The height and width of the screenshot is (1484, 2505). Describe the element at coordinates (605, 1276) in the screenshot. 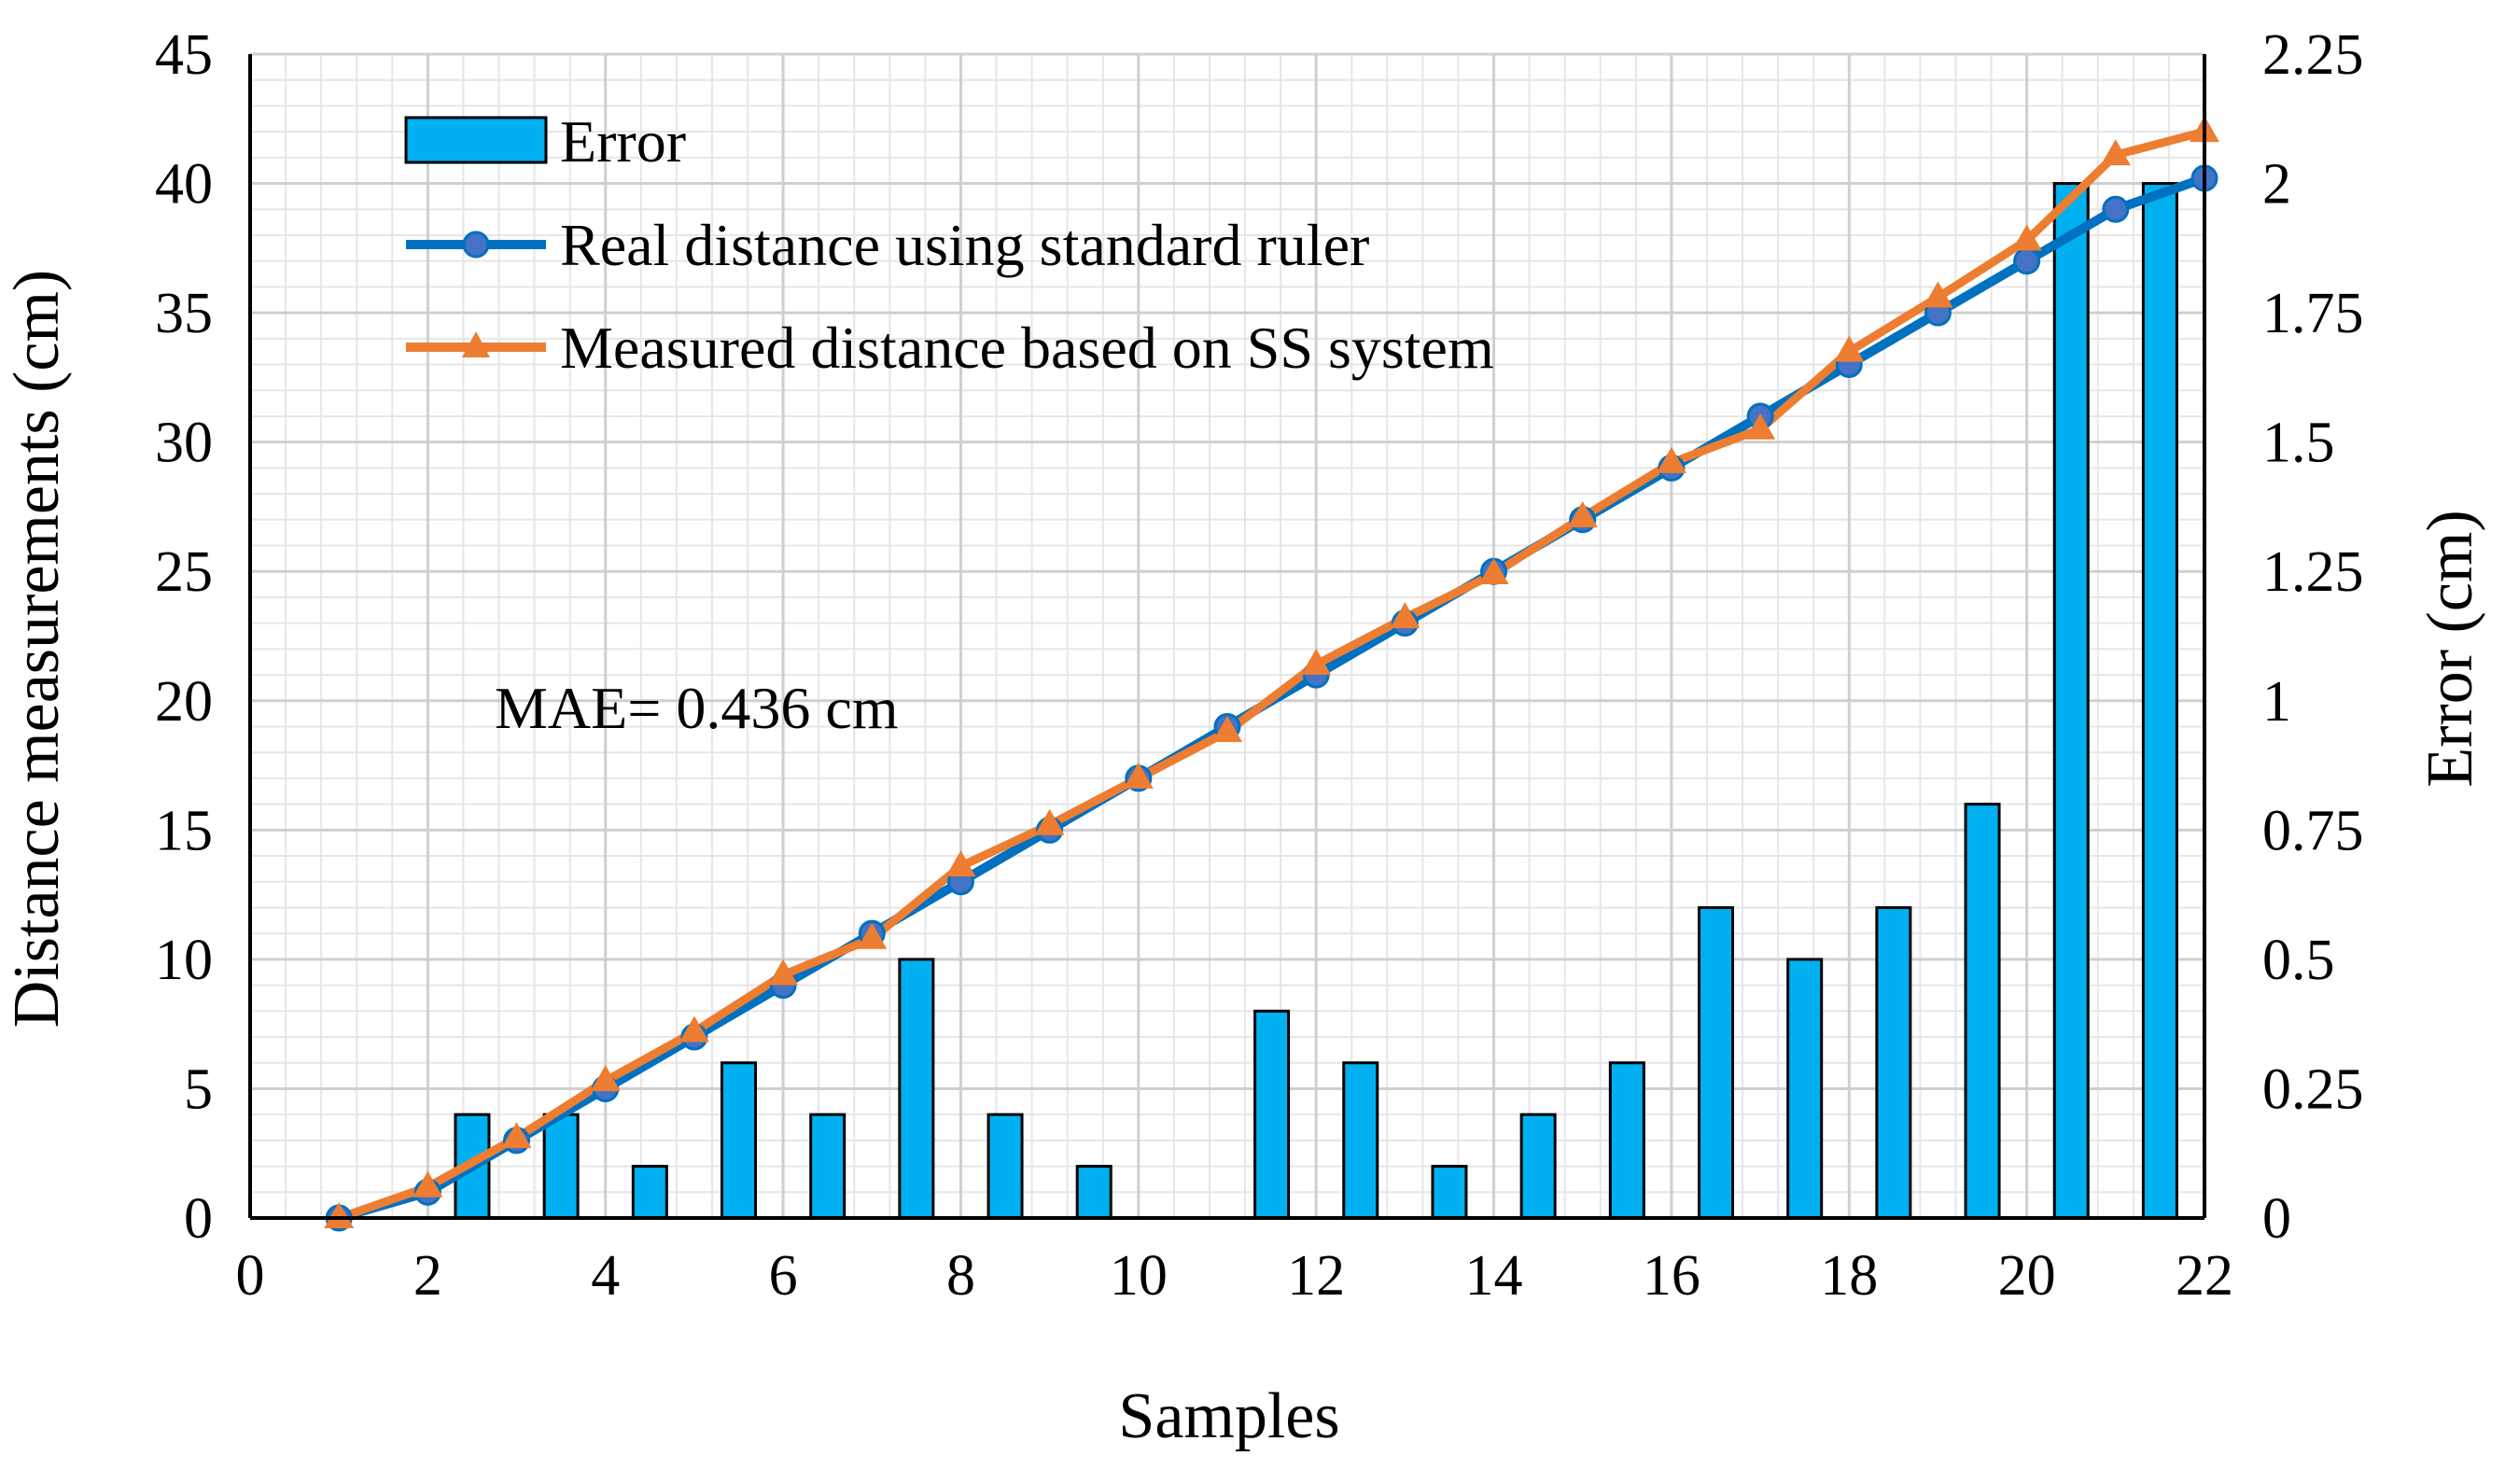

I see `x-tick-label: 4` at that location.